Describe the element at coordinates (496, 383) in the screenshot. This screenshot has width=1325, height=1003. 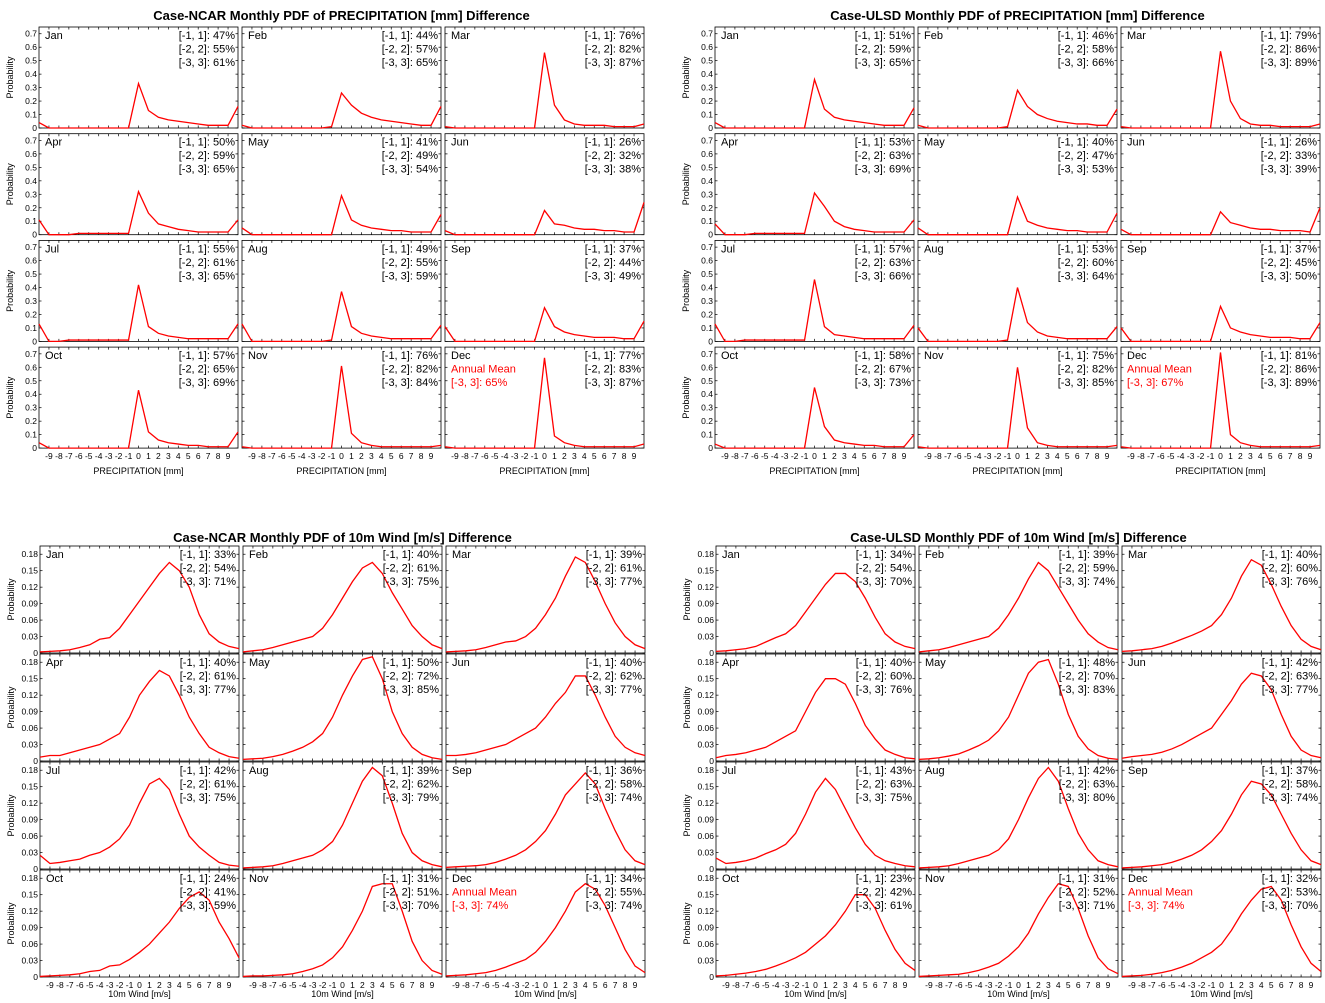
I see `annual-interval-value: 65%` at that location.